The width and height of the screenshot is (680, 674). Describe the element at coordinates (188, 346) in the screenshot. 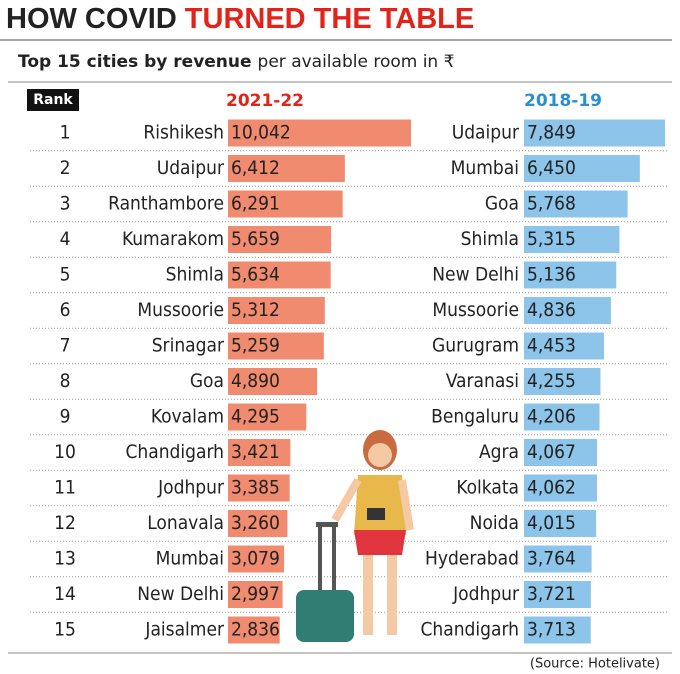

I see `category-label: Srinagar` at that location.